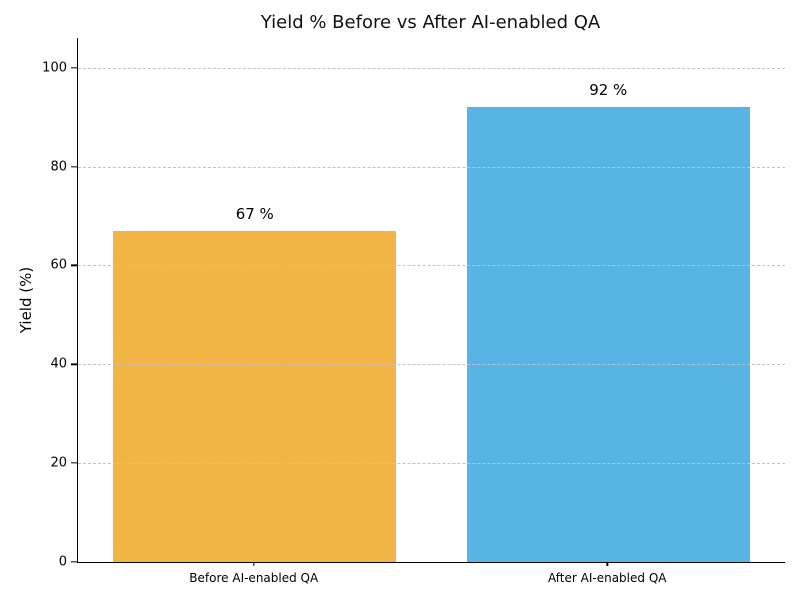 The width and height of the screenshot is (800, 600). I want to click on bar-value-label: 67 %, so click(254, 213).